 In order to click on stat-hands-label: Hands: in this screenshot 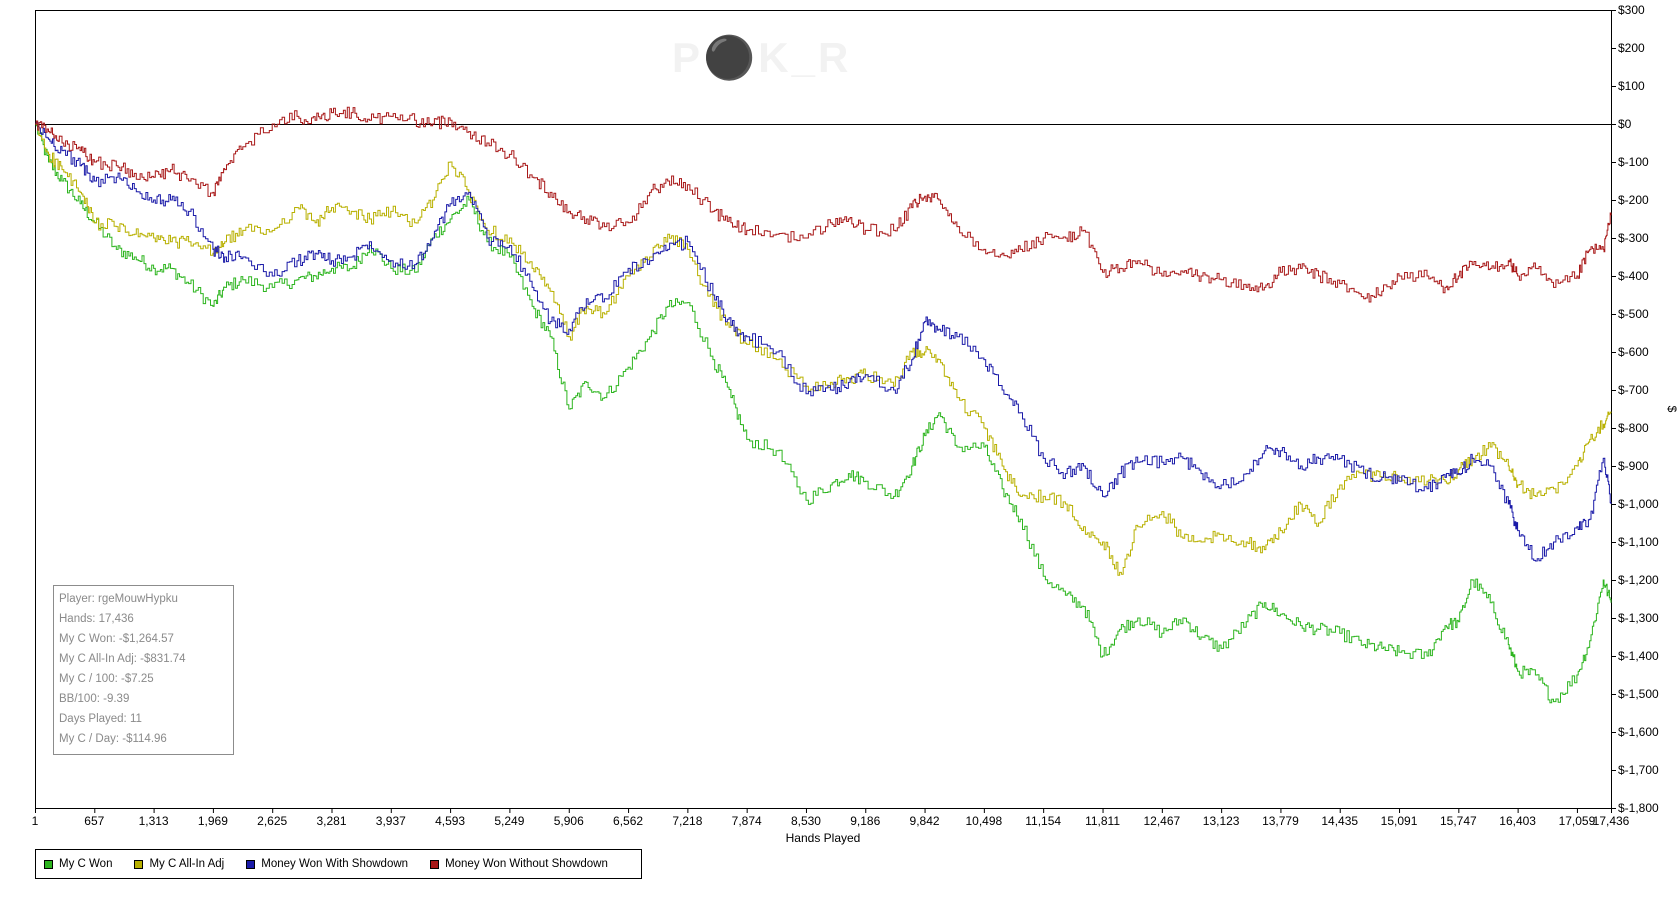, I will do `click(77, 619)`.